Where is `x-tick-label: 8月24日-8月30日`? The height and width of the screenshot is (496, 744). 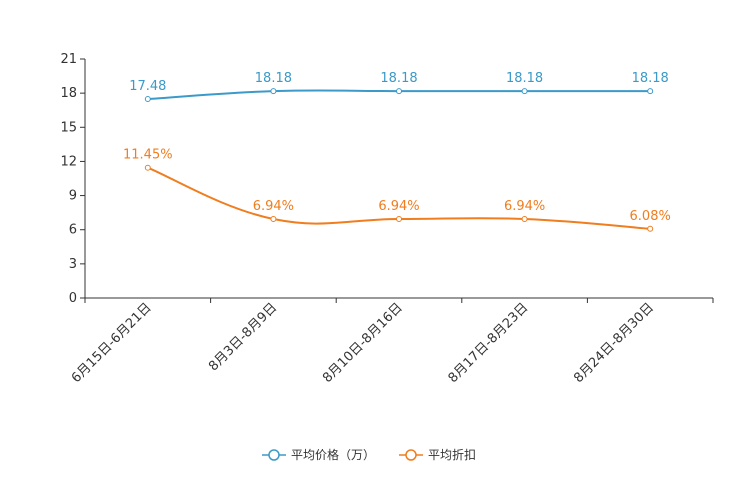 x-tick-label: 8月24日-8月30日 is located at coordinates (614, 343).